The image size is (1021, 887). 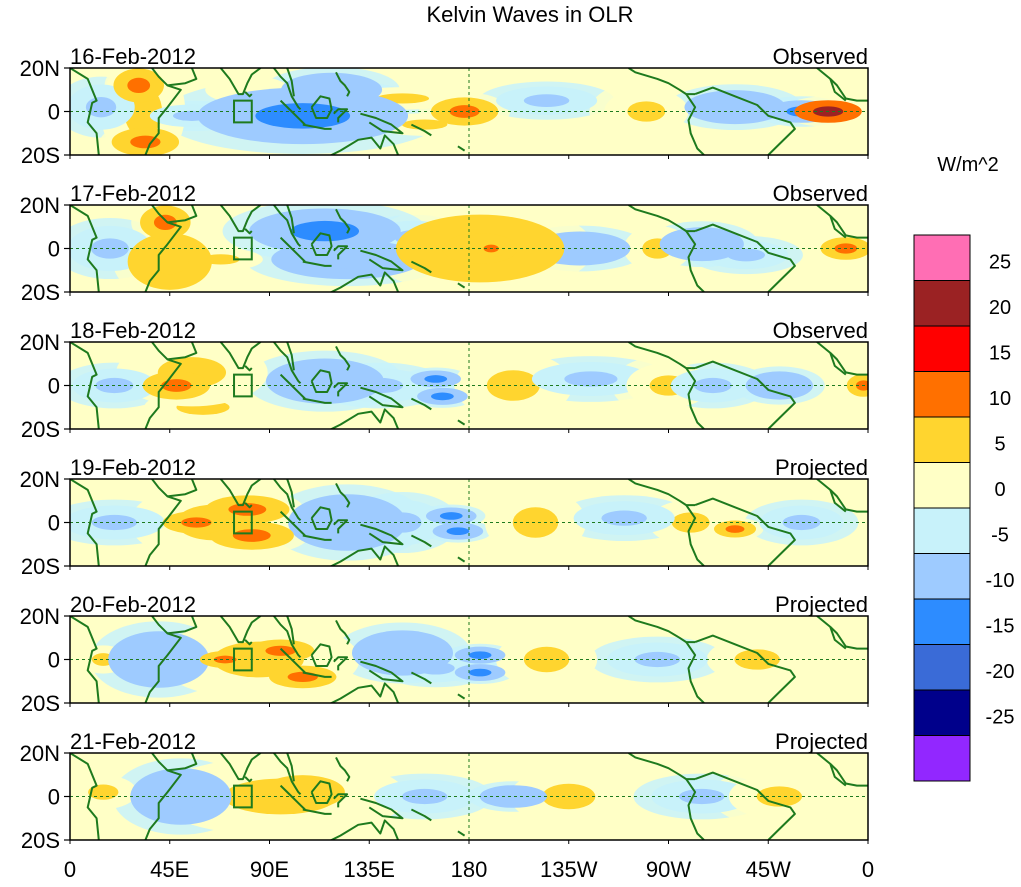 What do you see at coordinates (133, 56) in the screenshot?
I see `panel-date: 16-Feb-2012` at bounding box center [133, 56].